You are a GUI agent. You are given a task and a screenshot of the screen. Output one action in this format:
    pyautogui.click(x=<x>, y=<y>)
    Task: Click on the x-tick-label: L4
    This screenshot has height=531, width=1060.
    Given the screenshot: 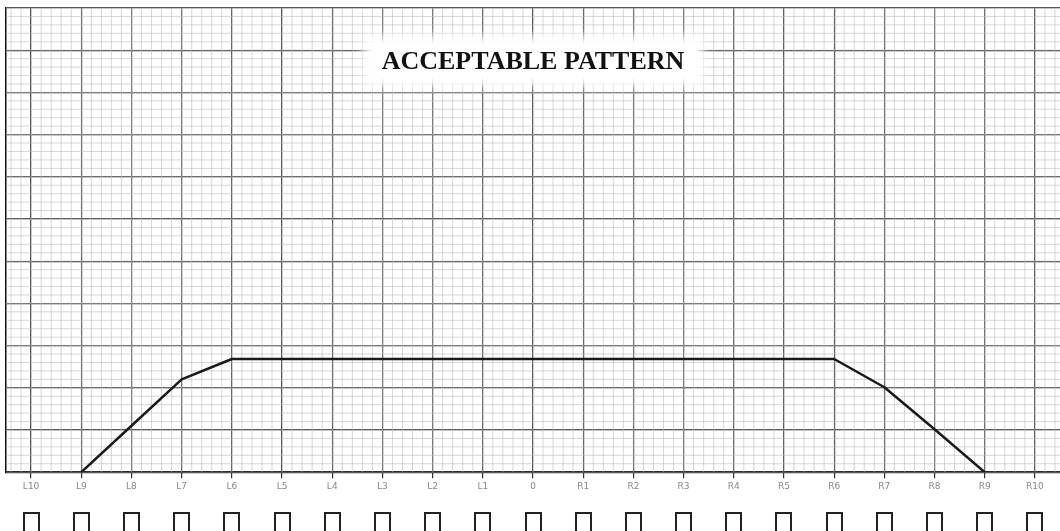 What is the action you would take?
    pyautogui.click(x=332, y=485)
    